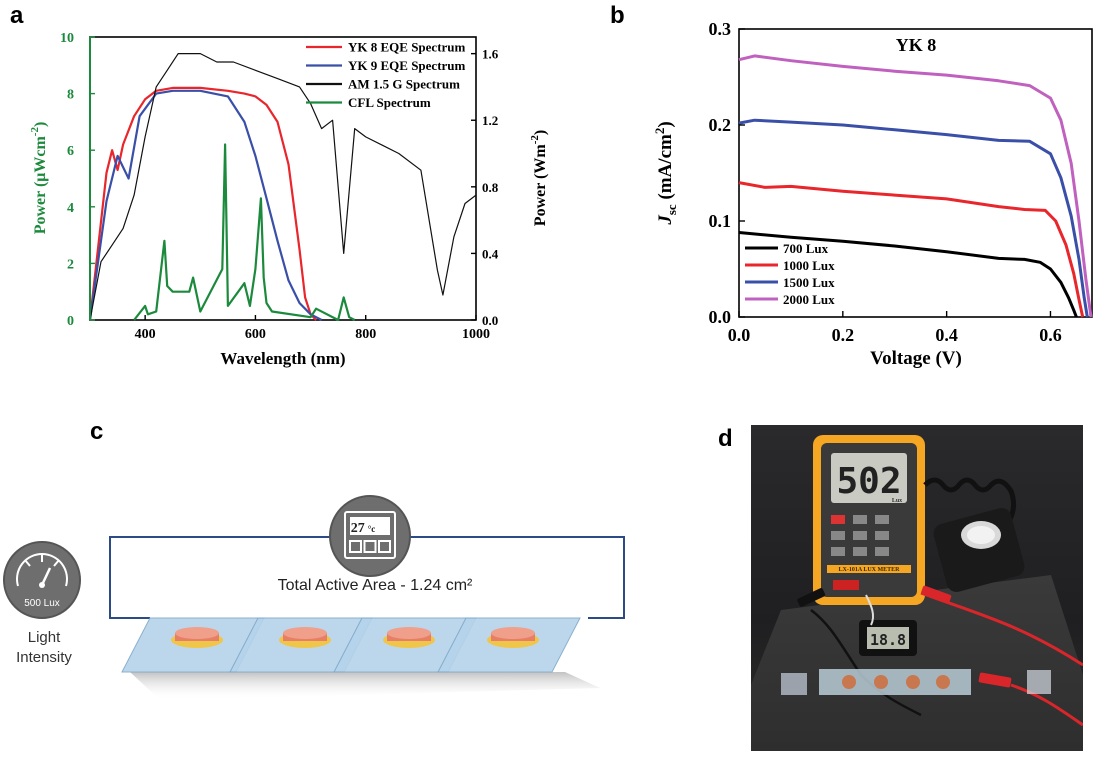 This screenshot has height=758, width=1093. I want to click on chart-b-xtick-label: 0.4, so click(946, 335).